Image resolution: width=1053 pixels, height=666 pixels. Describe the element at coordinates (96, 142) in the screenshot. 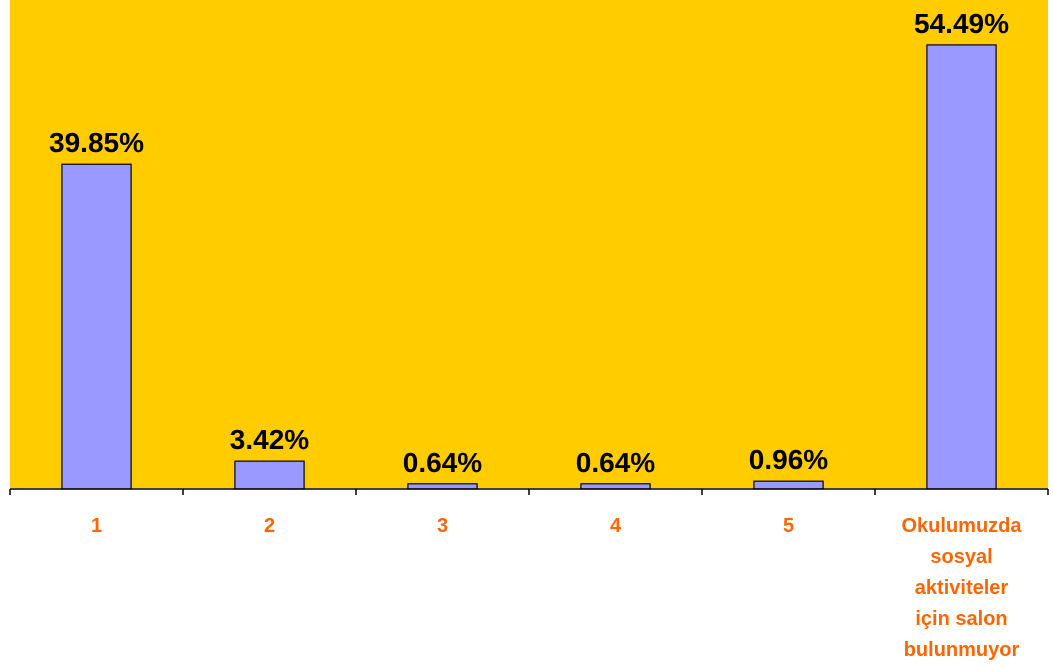

I see `bar-value-label: 39.85%` at that location.